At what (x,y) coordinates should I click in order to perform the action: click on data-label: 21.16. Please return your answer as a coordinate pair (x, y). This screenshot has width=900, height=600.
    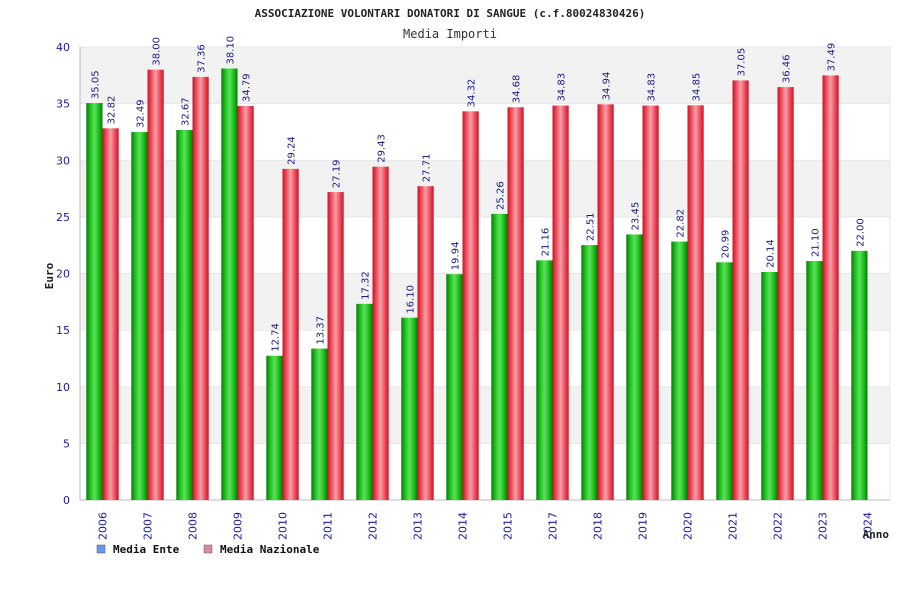
    Looking at the image, I should click on (545, 242).